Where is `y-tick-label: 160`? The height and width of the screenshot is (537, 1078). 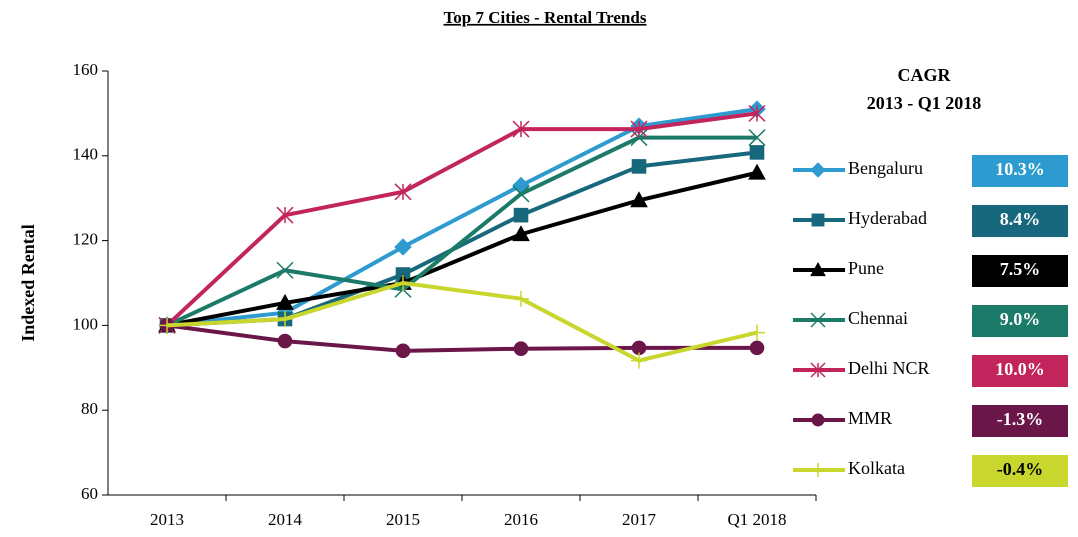 y-tick-label: 160 is located at coordinates (86, 69).